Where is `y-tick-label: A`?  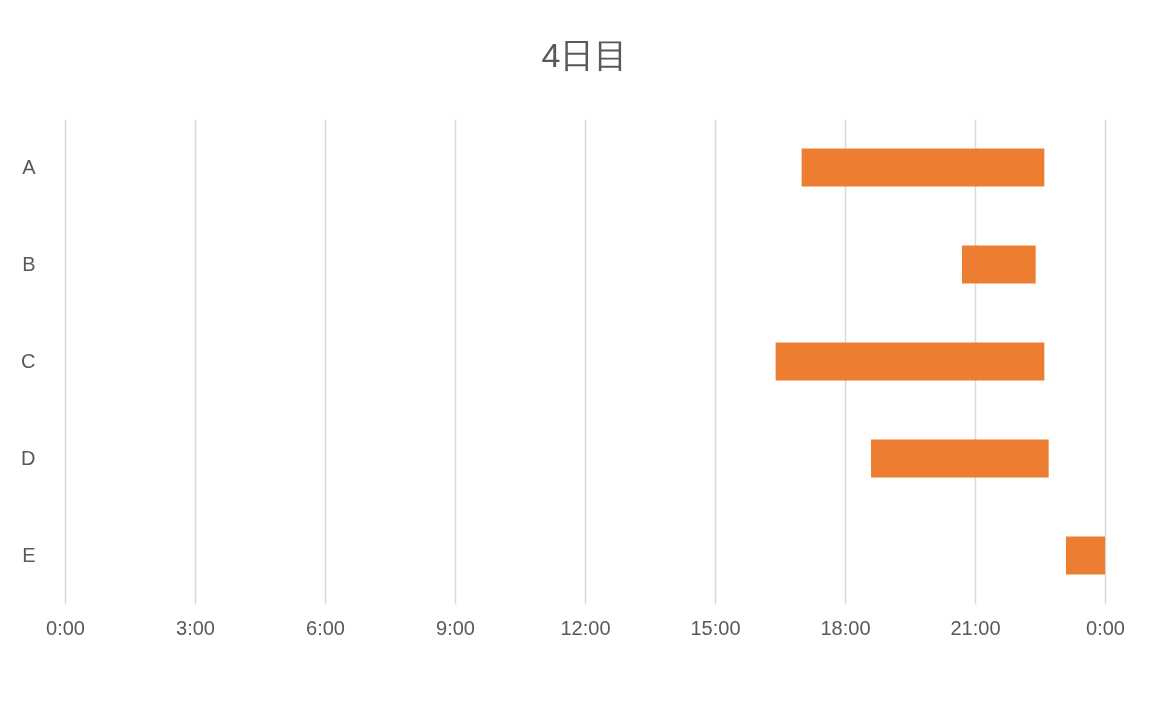
y-tick-label: A is located at coordinates (29, 166).